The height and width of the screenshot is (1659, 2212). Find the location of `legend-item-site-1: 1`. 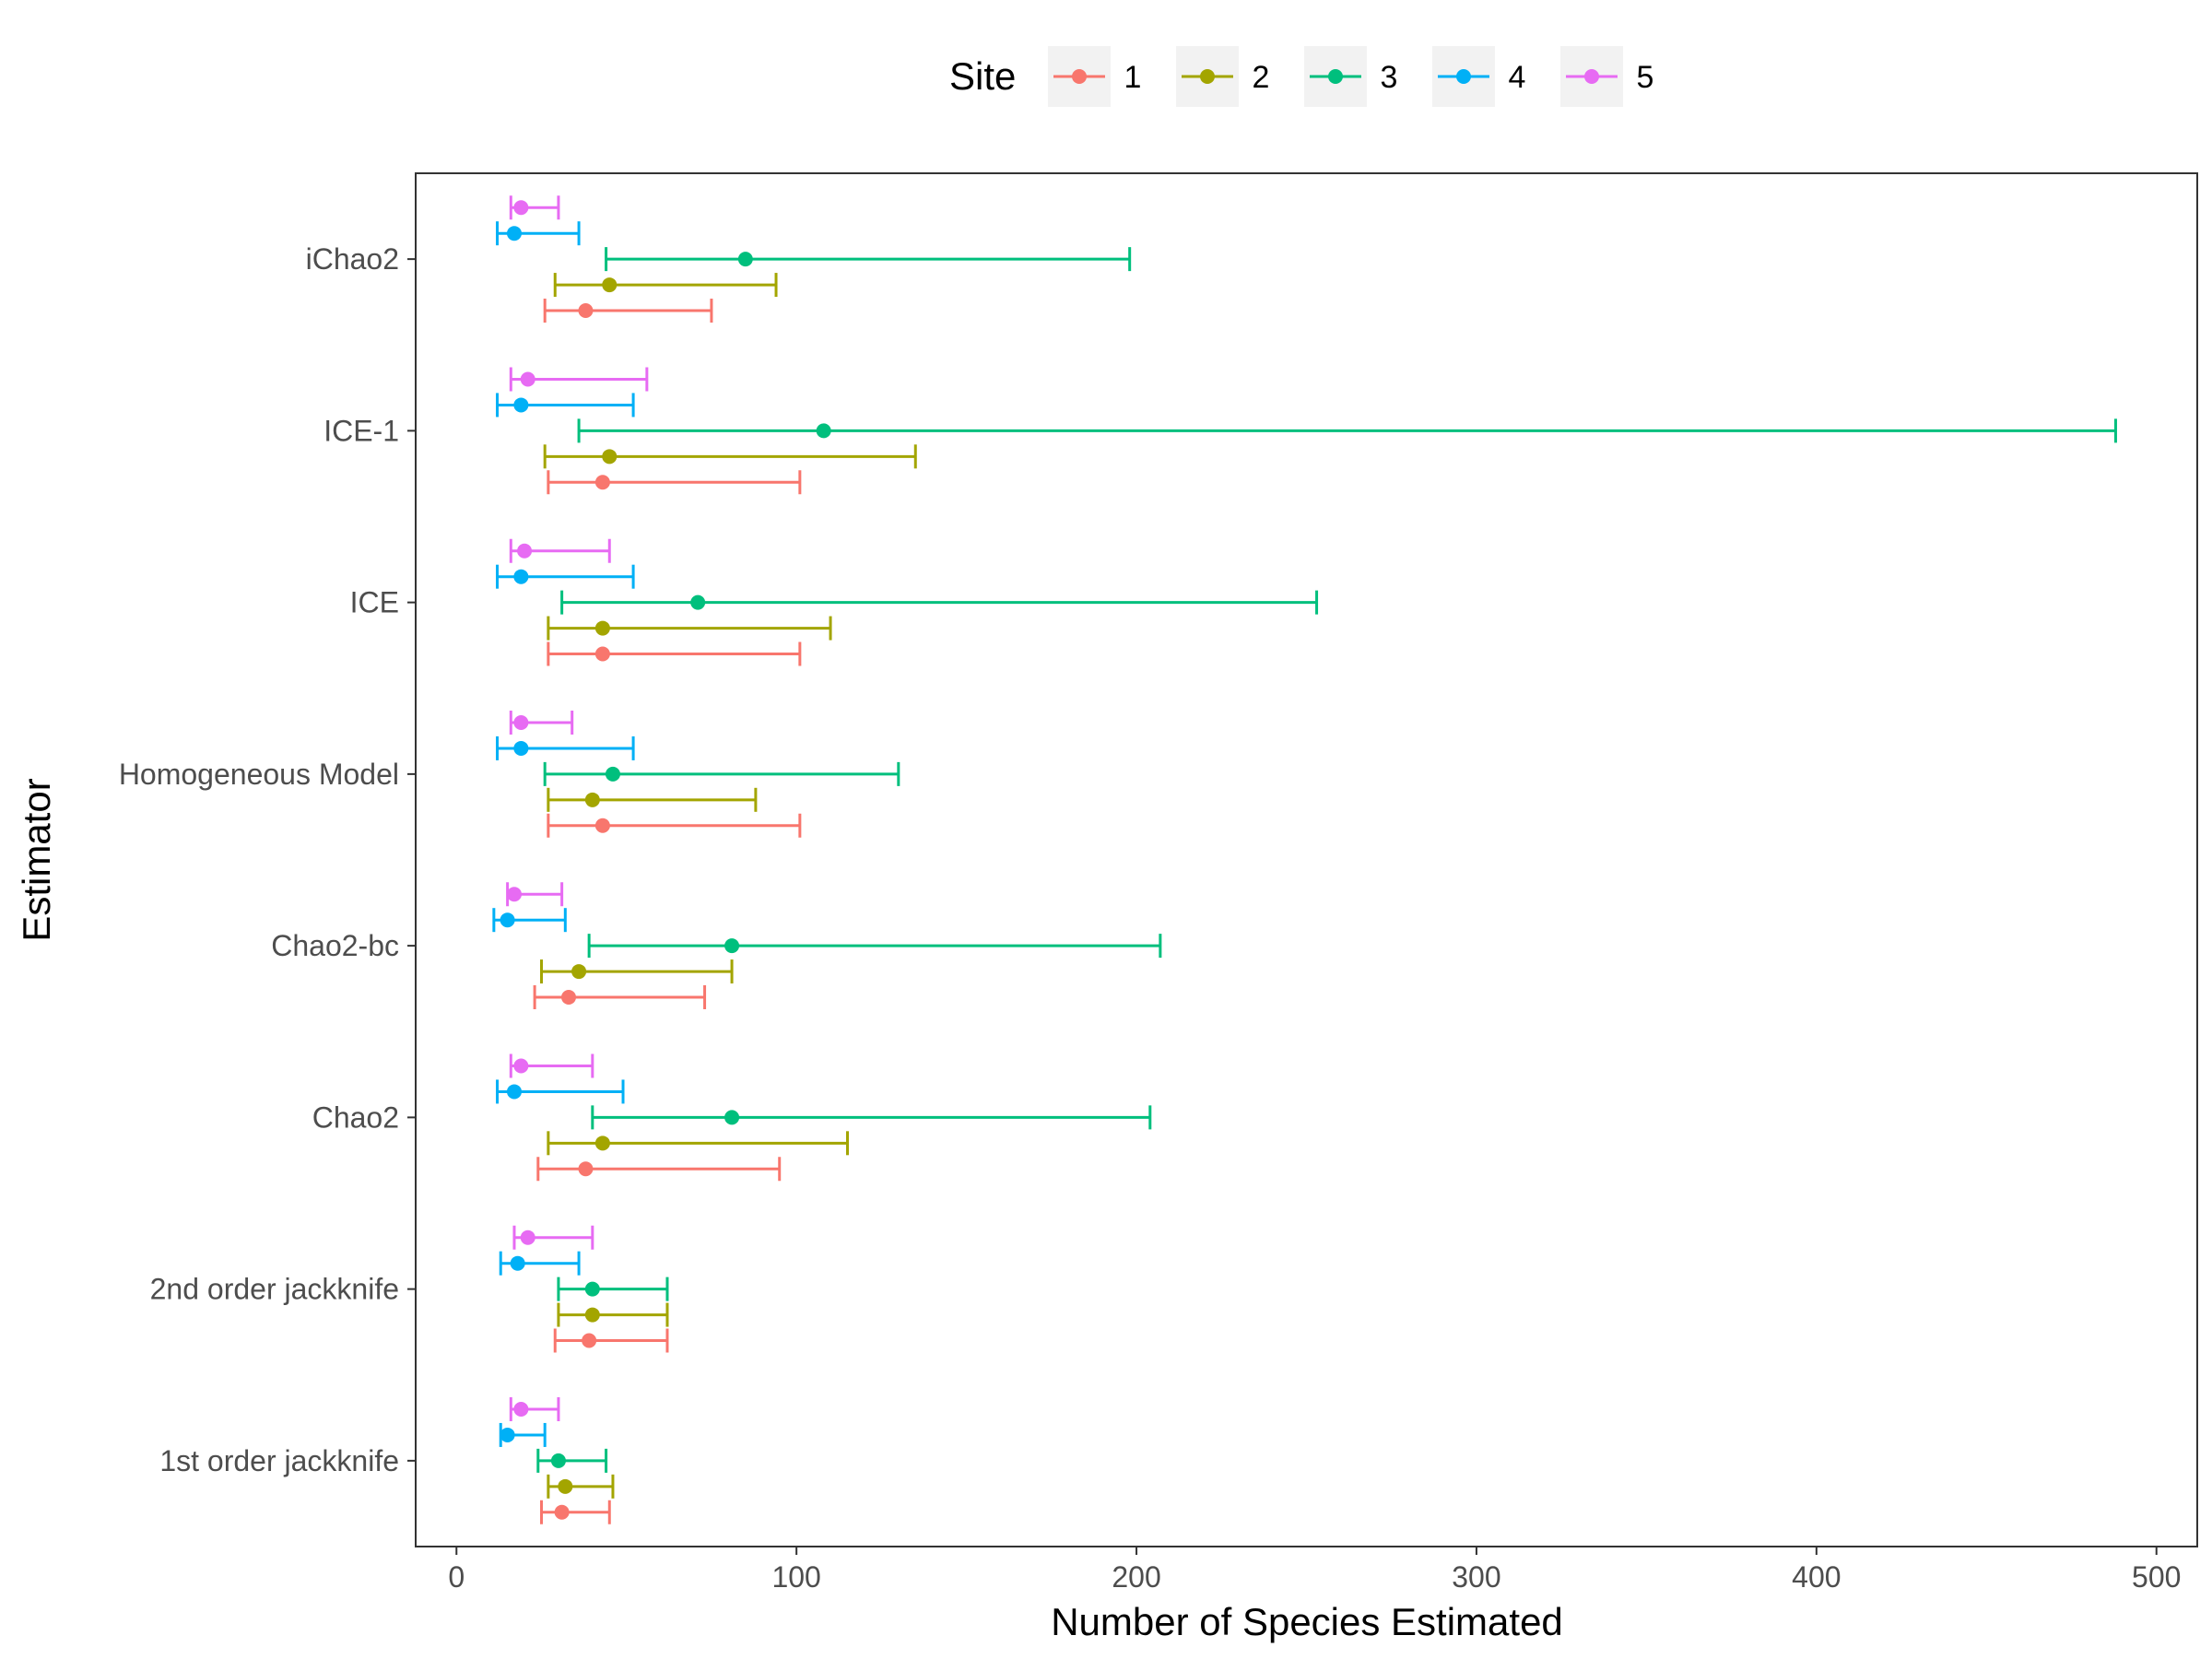

legend-item-site-1: 1 is located at coordinates (1094, 76).